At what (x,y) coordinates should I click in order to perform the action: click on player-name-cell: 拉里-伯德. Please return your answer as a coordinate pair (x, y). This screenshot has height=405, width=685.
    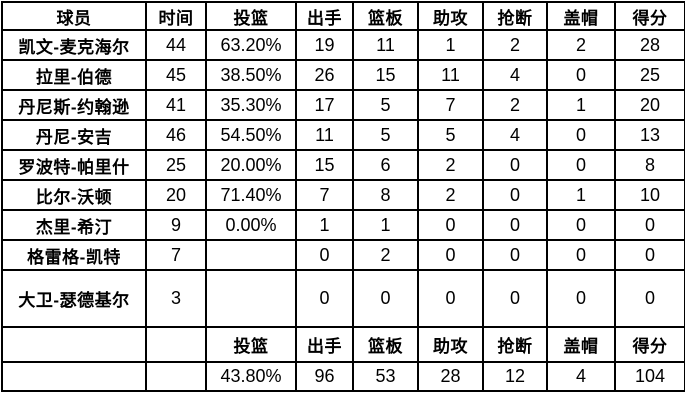
    Looking at the image, I should click on (74, 75).